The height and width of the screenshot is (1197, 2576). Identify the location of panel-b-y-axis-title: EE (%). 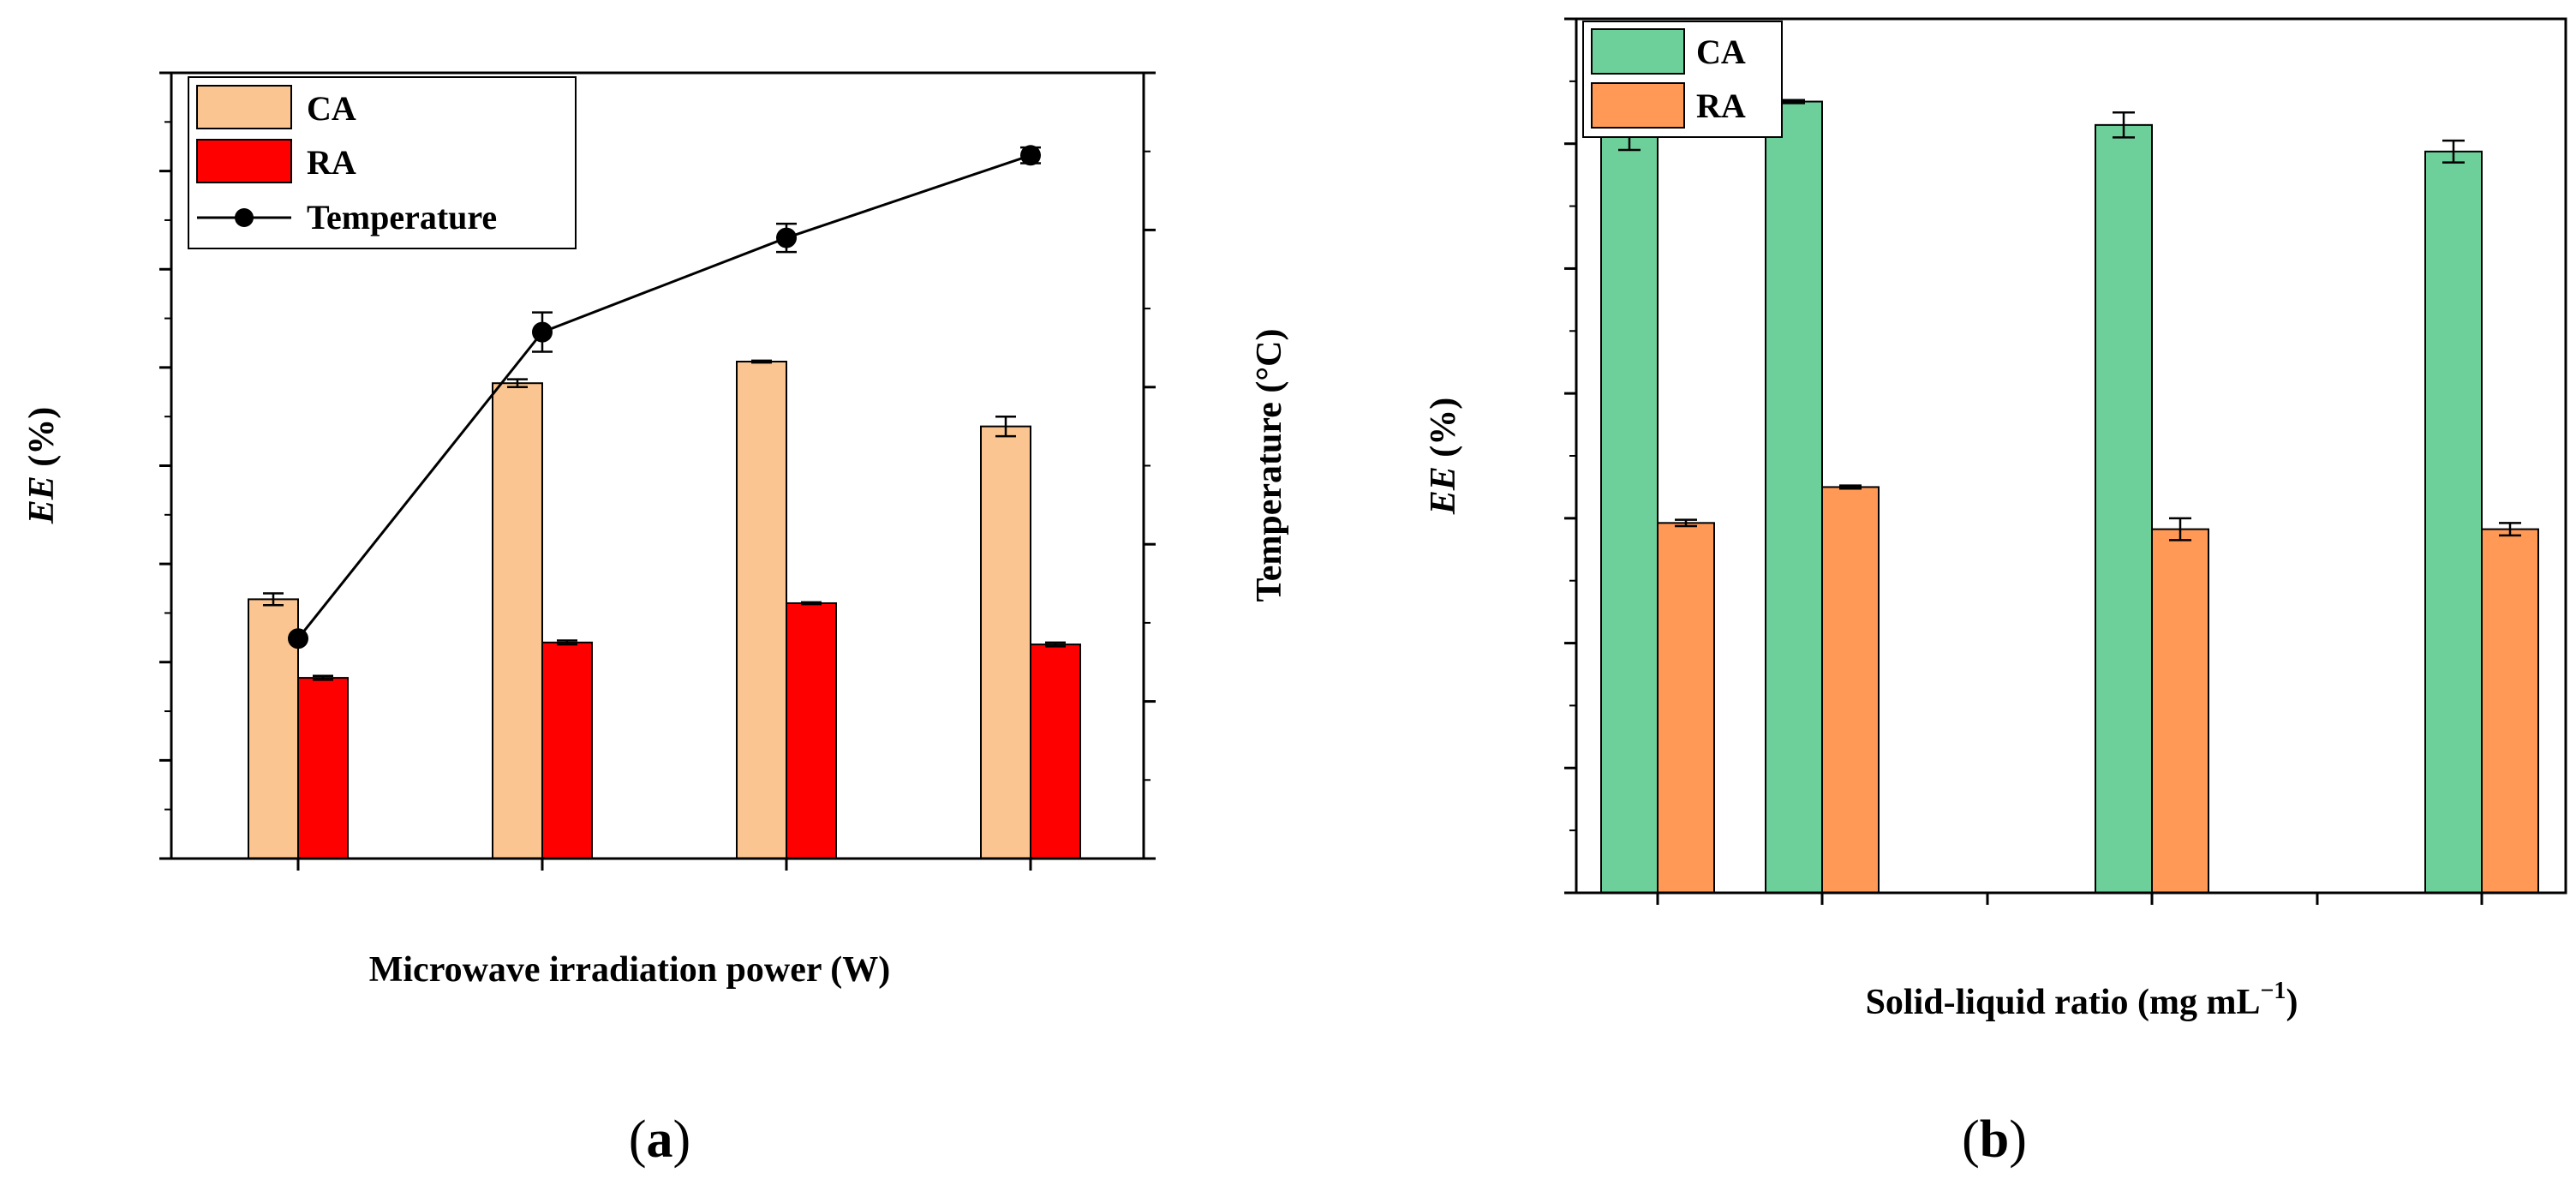
(1443, 457).